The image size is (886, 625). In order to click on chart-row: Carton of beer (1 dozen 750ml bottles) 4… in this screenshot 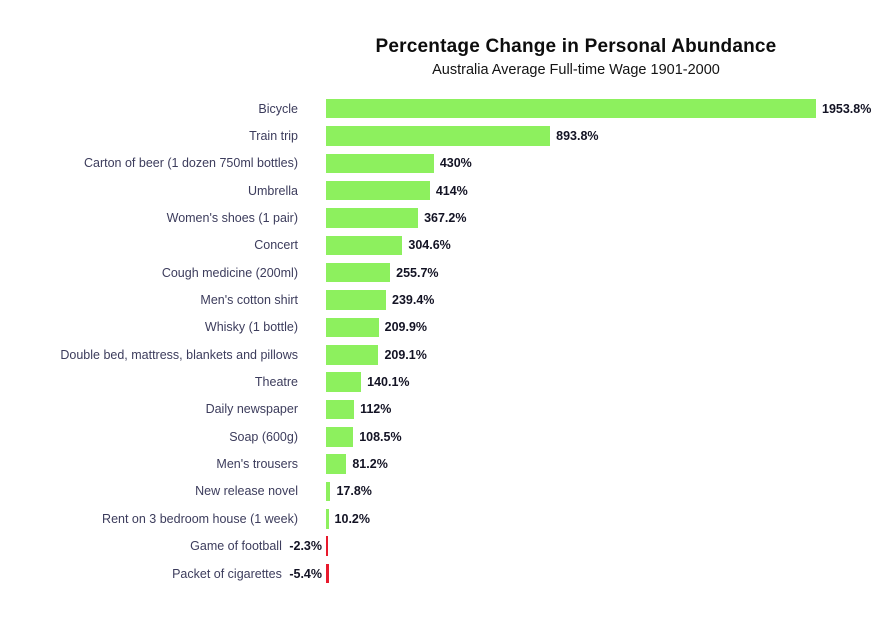, I will do `click(443, 163)`.